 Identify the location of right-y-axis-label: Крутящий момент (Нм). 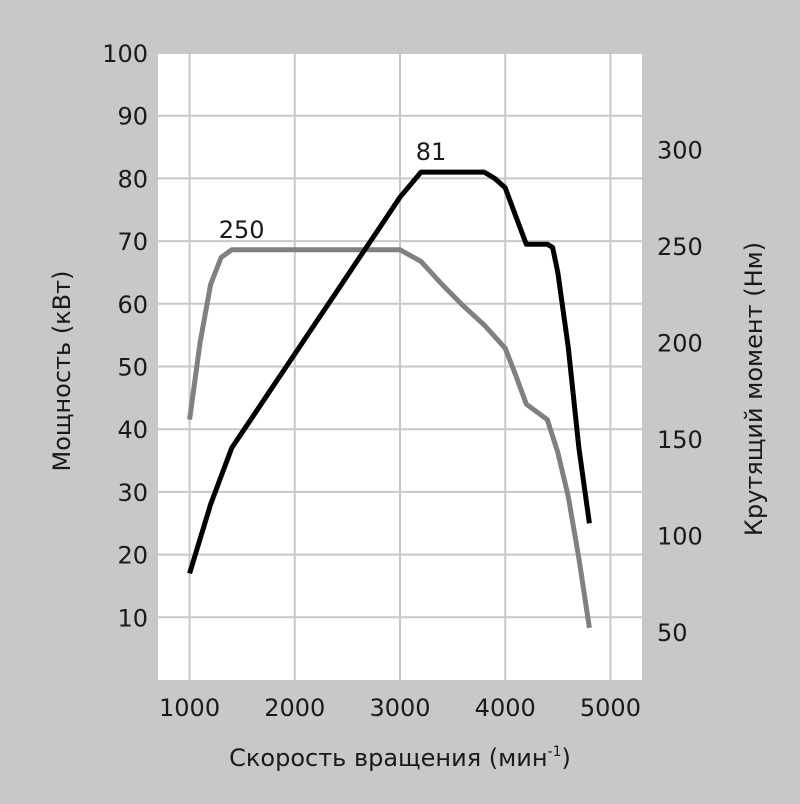
(754, 389).